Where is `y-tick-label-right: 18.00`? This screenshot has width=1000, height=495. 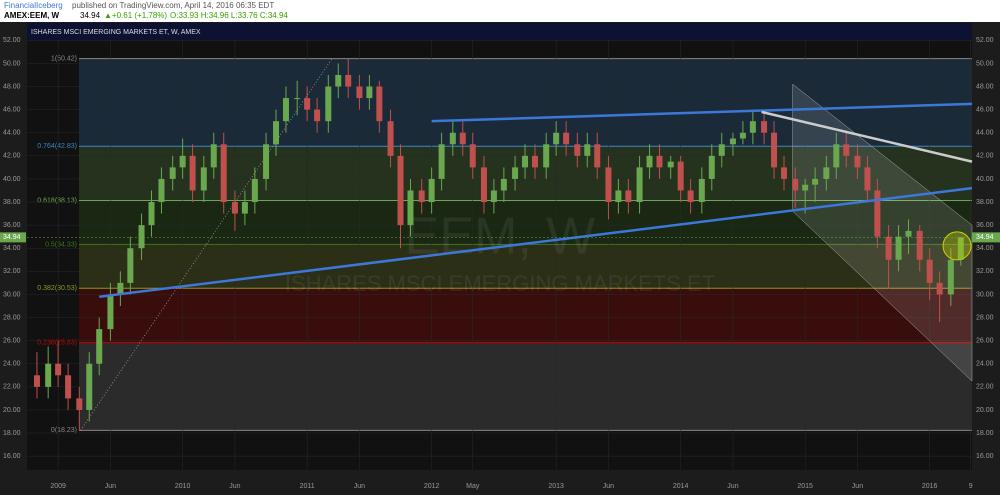
y-tick-label-right: 18.00 is located at coordinates (985, 433).